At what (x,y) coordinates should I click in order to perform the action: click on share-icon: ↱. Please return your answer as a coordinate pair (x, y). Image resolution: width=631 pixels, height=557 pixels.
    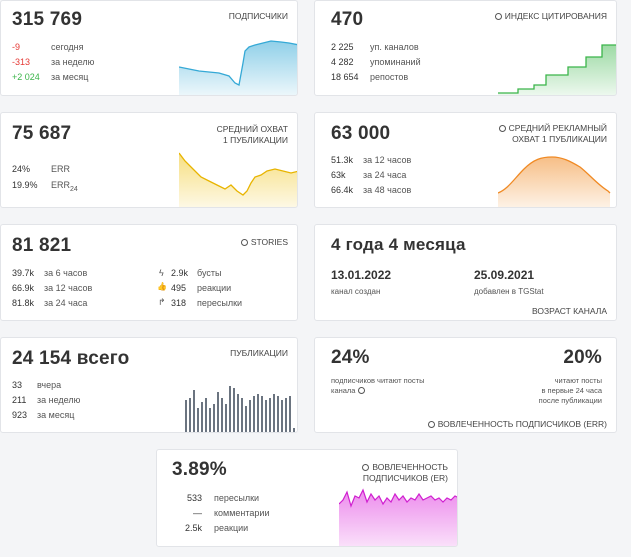
    Looking at the image, I should click on (162, 302).